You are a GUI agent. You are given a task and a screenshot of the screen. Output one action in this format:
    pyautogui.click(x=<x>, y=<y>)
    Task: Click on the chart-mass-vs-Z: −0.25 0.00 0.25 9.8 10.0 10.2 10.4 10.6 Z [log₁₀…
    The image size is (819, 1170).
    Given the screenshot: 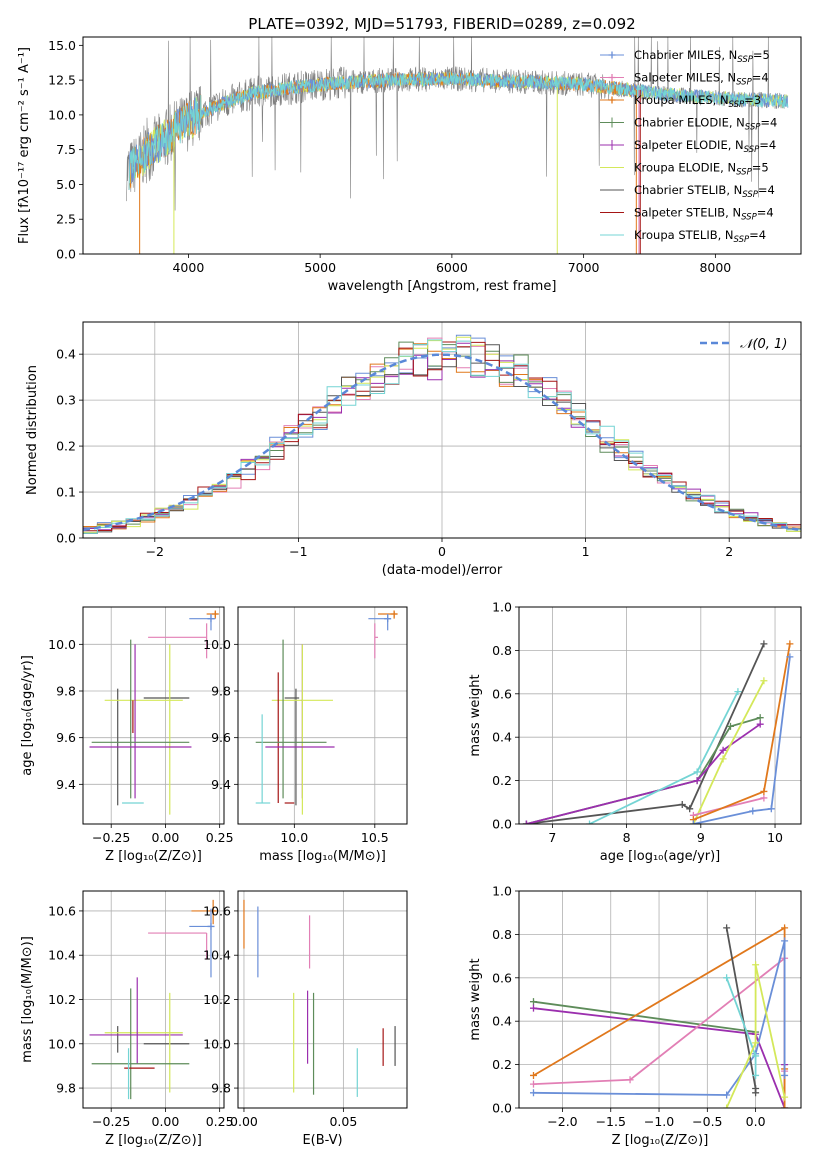 What is the action you would take?
    pyautogui.click(x=127, y=1019)
    